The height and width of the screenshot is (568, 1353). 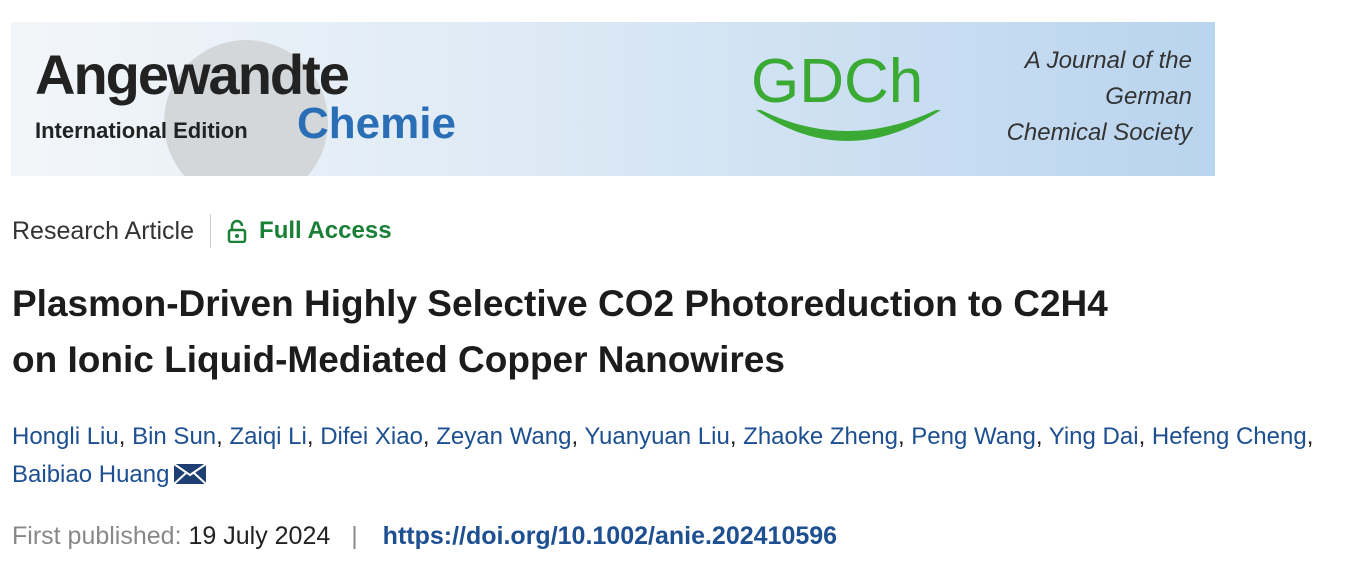 I want to click on author-name: Yuanyuan Liu, so click(x=657, y=436).